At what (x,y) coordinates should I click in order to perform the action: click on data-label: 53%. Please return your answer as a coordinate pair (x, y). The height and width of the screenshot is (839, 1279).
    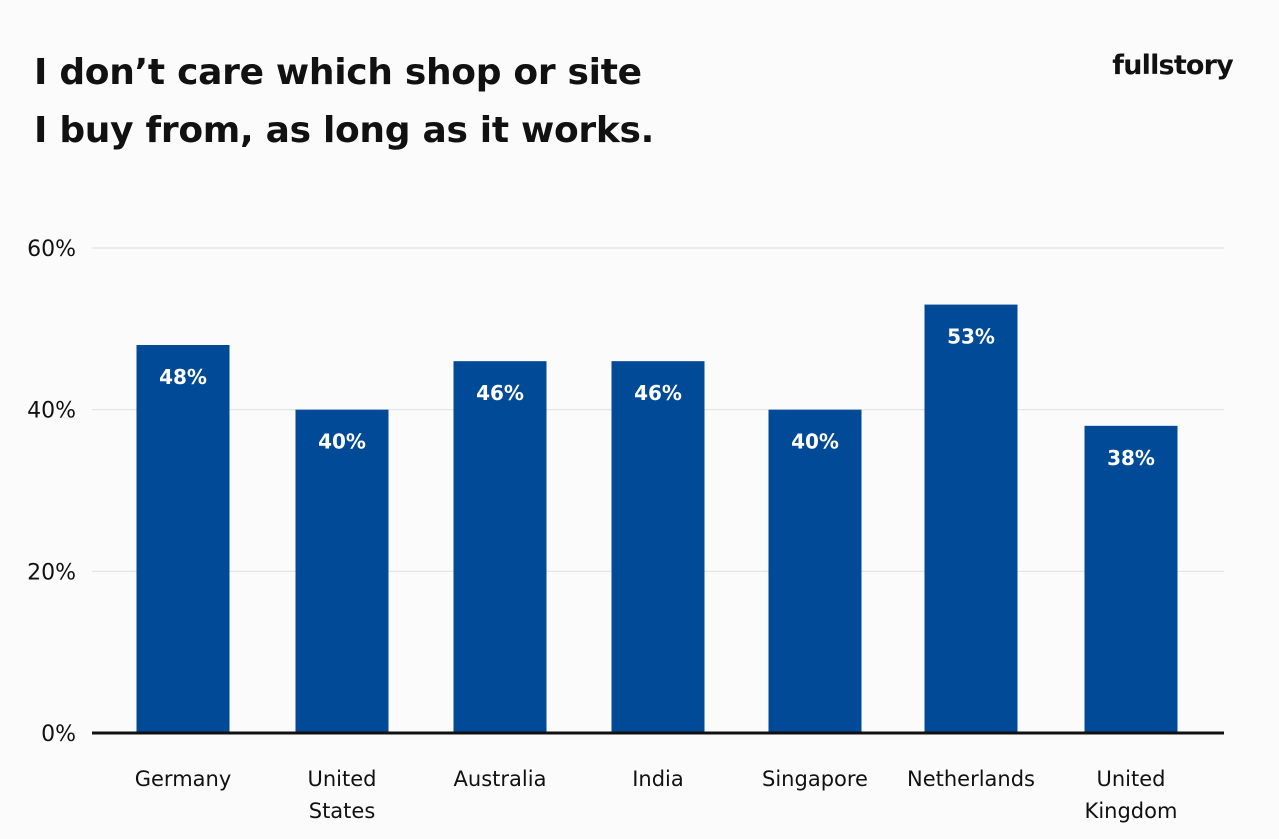
    Looking at the image, I should click on (971, 337).